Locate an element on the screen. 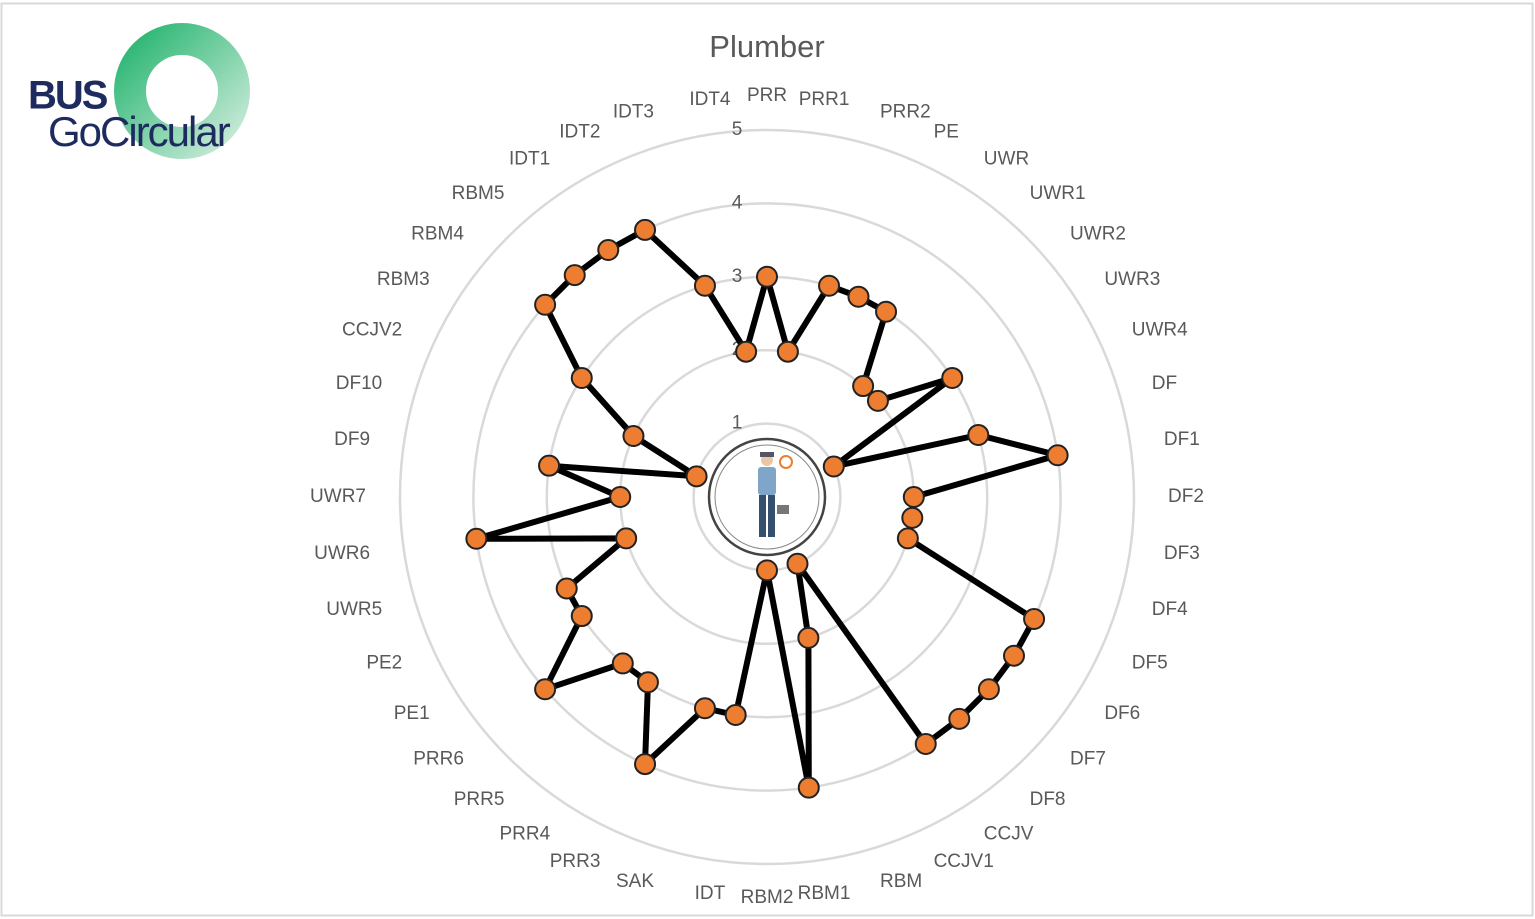 The image size is (1535, 919). icon-ring is located at coordinates (767, 497).